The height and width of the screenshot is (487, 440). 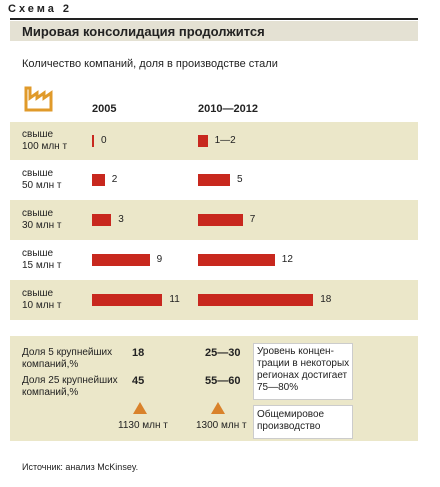 What do you see at coordinates (159, 259) in the screenshot?
I see `value-label: 9` at bounding box center [159, 259].